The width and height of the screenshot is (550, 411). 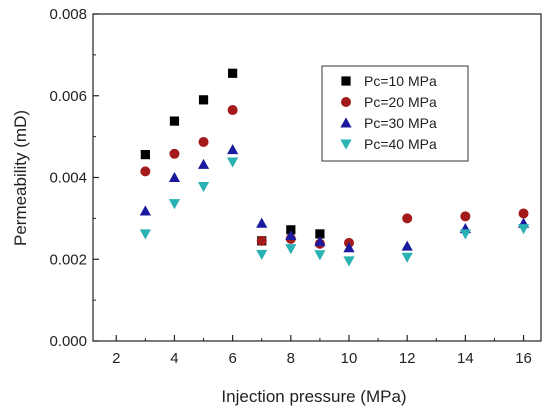 What do you see at coordinates (68, 14) in the screenshot?
I see `y-tick-label: 0.008` at bounding box center [68, 14].